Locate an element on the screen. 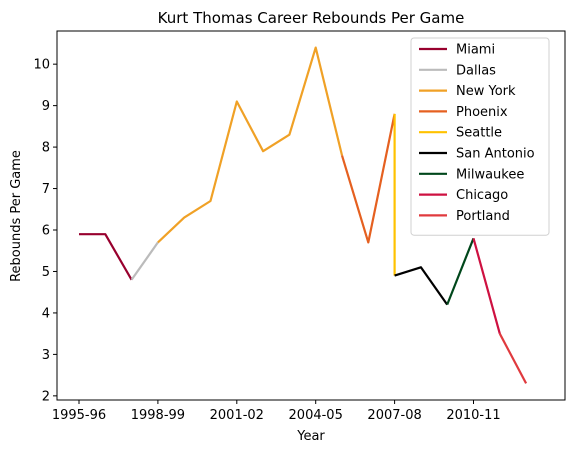 The image size is (566, 453). y-tick-label: 4 is located at coordinates (46, 313).